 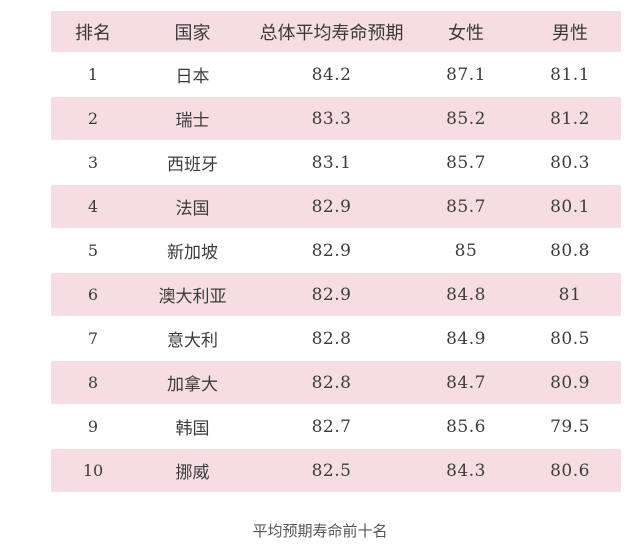 What do you see at coordinates (192, 470) in the screenshot?
I see `cell-country: 挪威` at bounding box center [192, 470].